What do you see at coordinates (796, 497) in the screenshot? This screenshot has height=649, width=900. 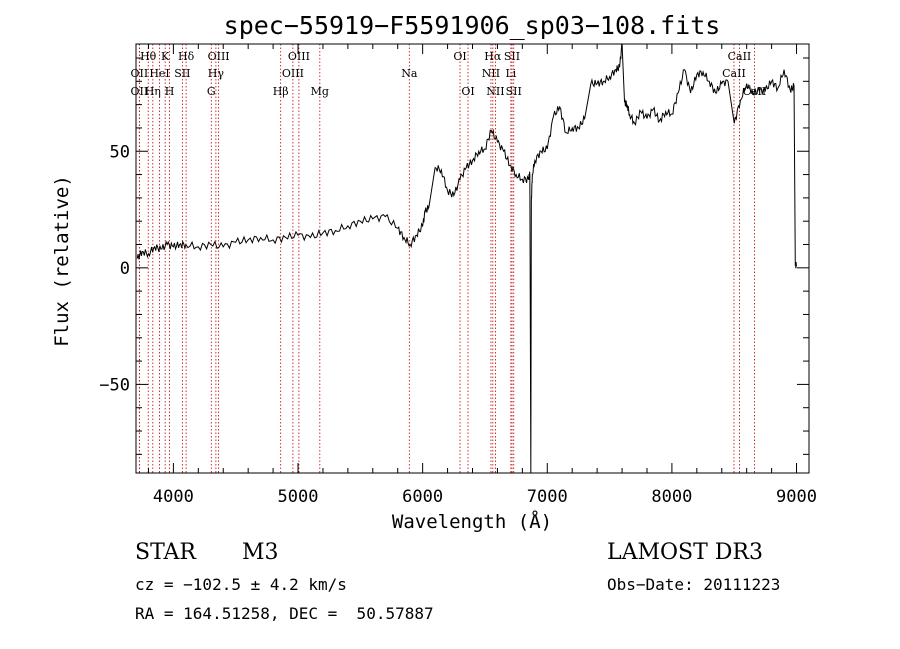 I see `x-tick-label: 9000` at bounding box center [796, 497].